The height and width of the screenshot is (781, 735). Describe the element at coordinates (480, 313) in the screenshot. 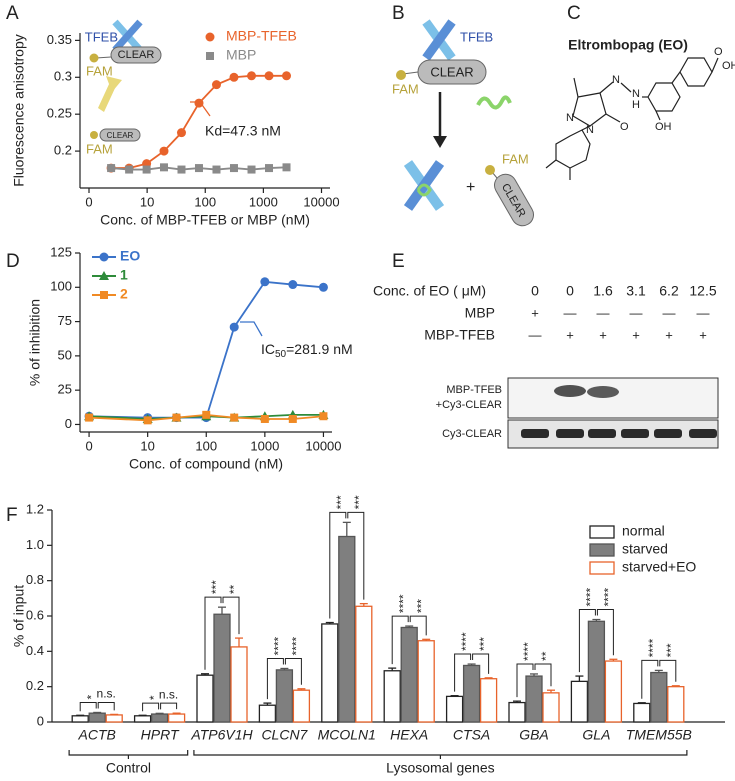

I see `gel-row-label: MBP` at that location.